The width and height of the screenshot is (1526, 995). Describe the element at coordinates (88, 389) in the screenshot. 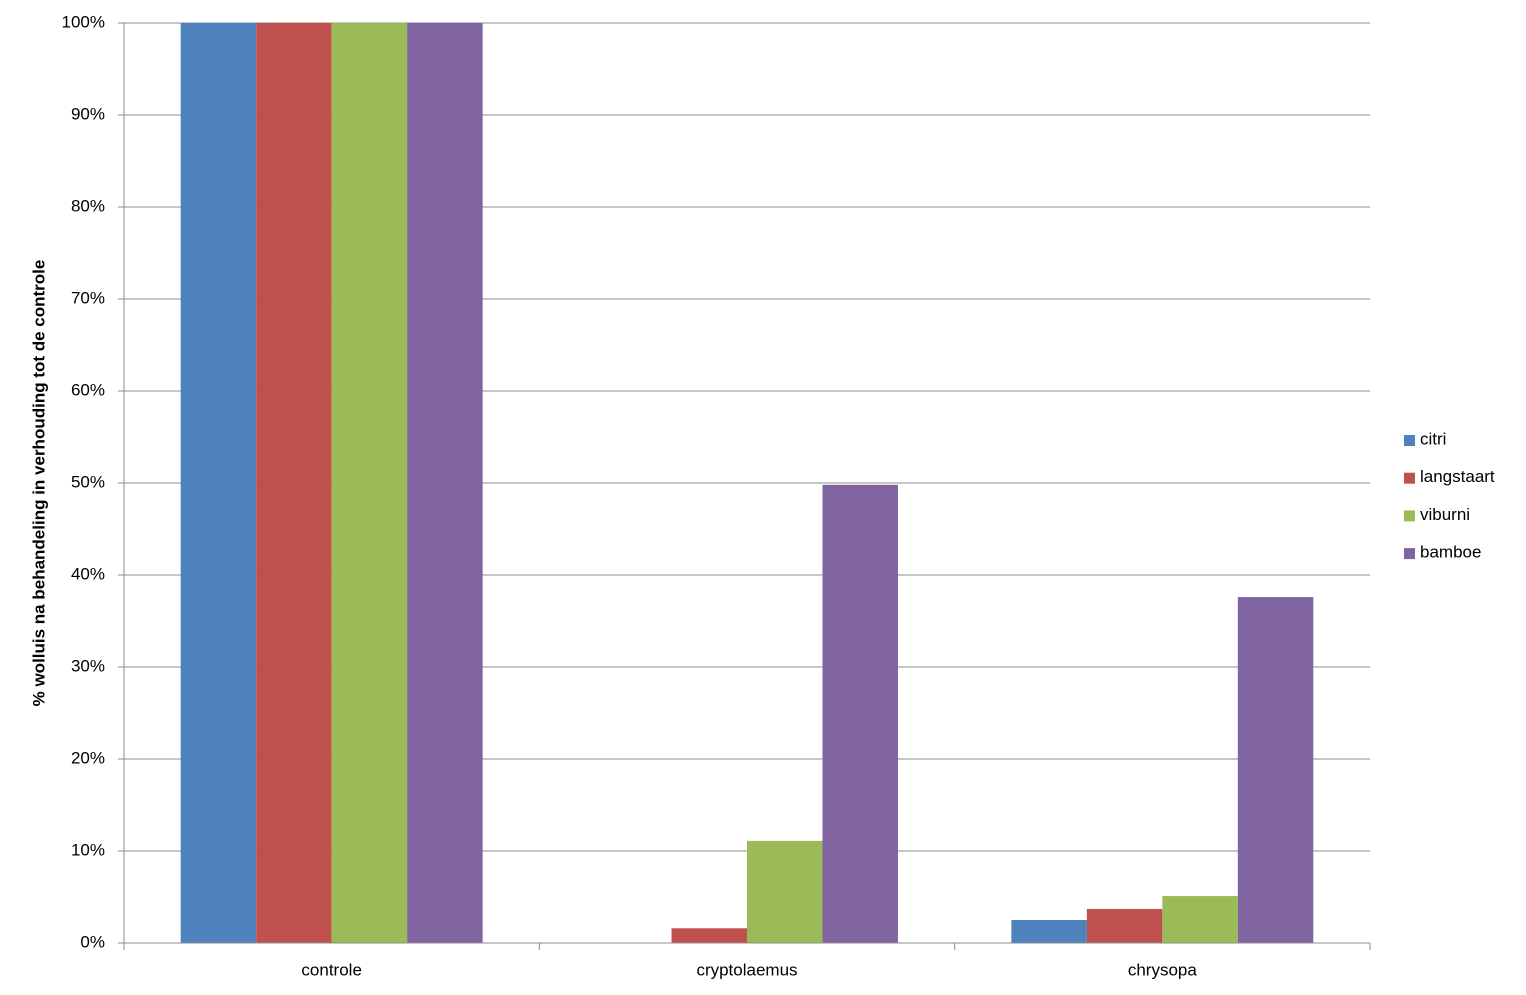

I see `y-tick-label: 60%` at that location.